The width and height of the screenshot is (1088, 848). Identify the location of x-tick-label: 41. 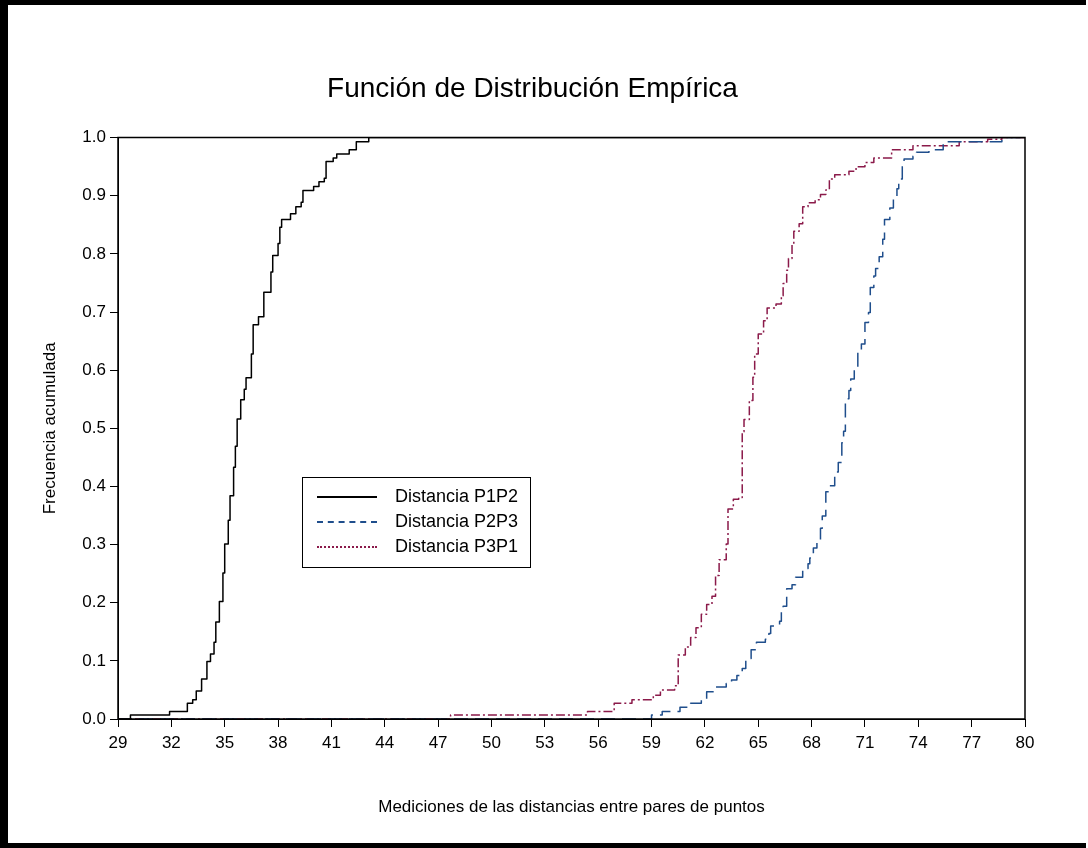
(331, 742).